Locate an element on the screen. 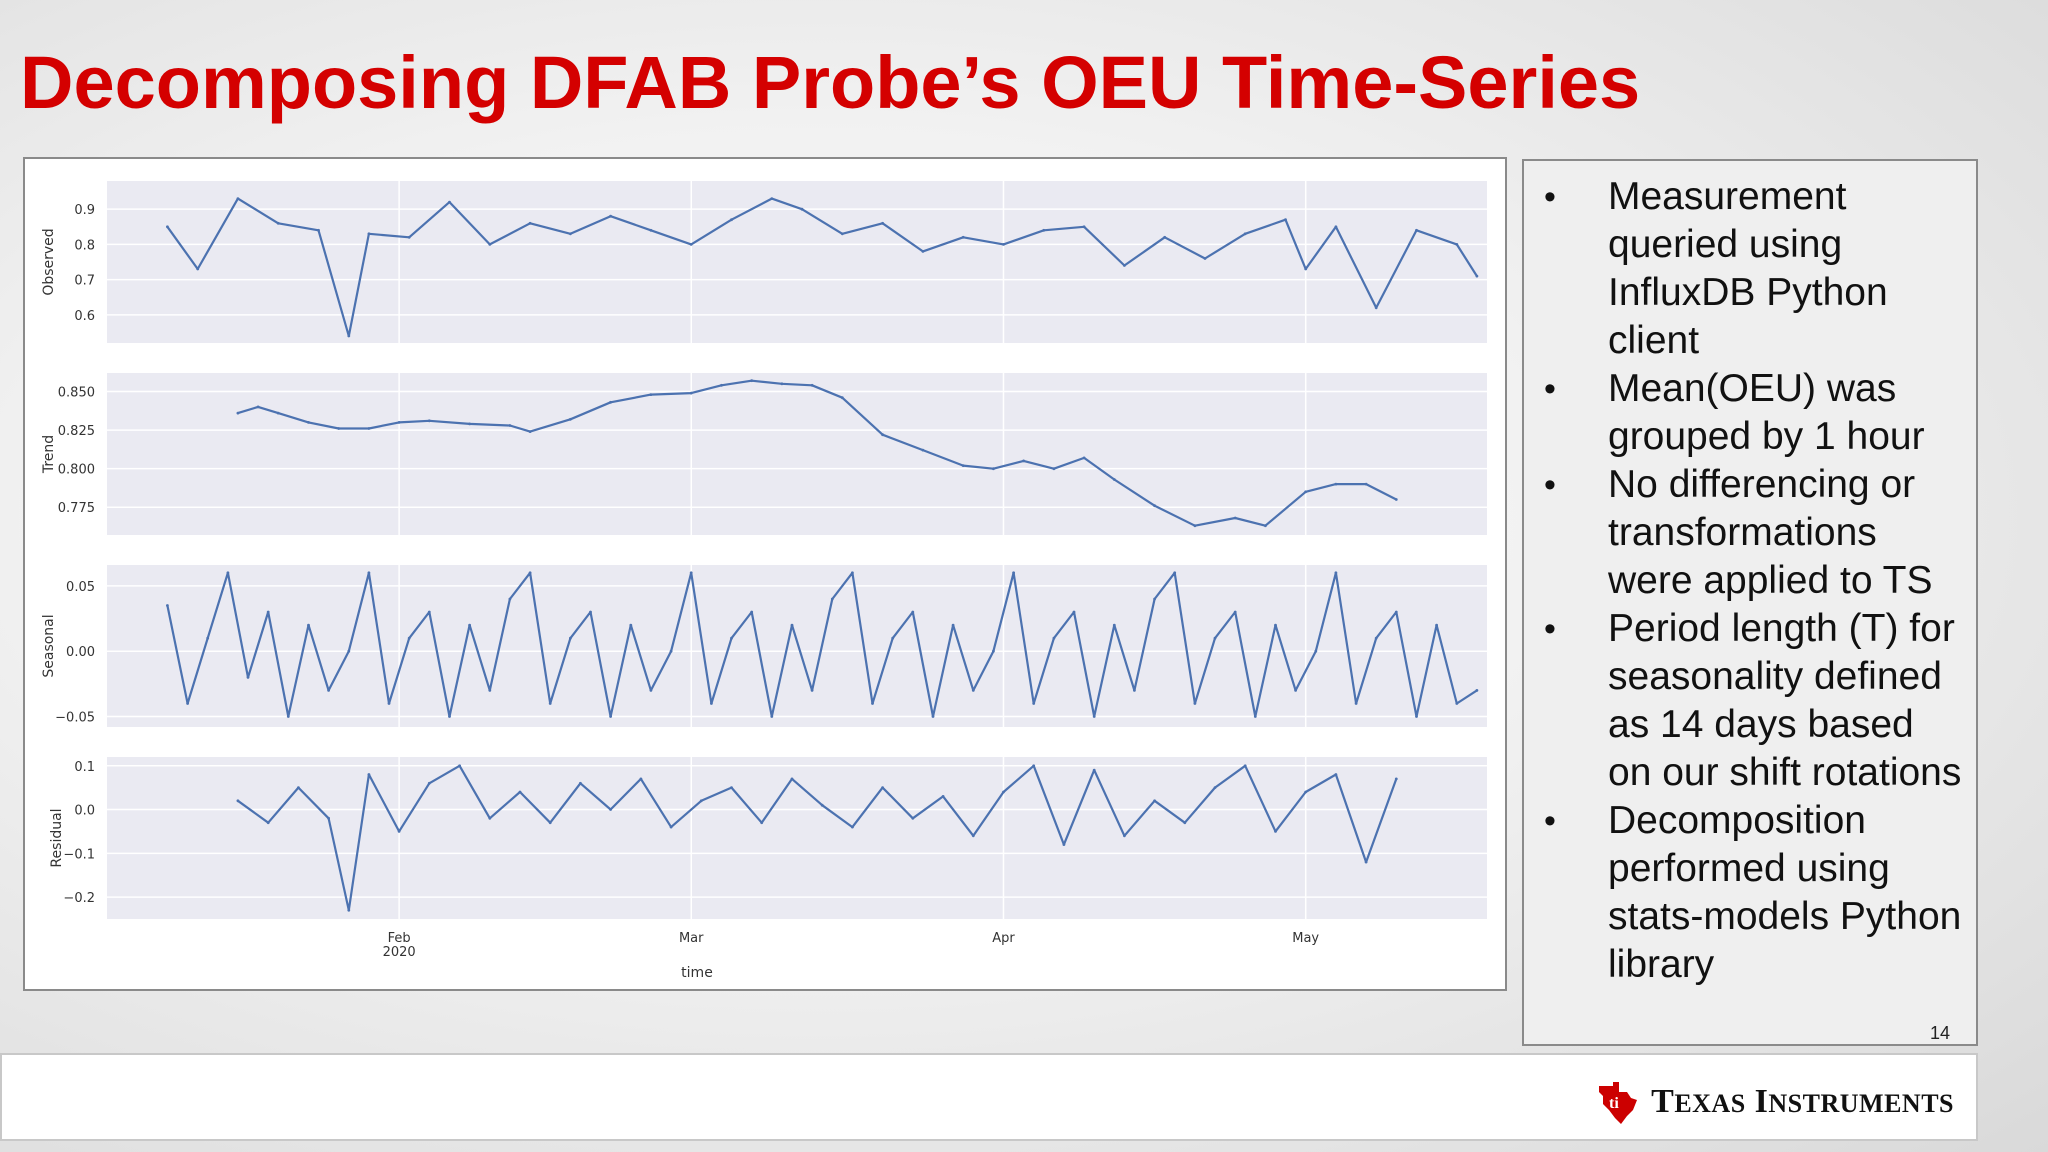  ti-wordmark: TEXAS INSTRUMENTS is located at coordinates (1802, 1102).